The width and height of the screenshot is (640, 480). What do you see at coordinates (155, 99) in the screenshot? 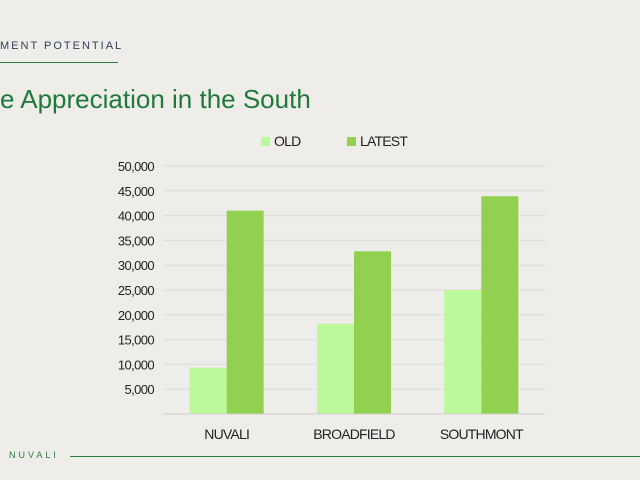
I see `slide-title: e Appreciation in the South` at bounding box center [155, 99].